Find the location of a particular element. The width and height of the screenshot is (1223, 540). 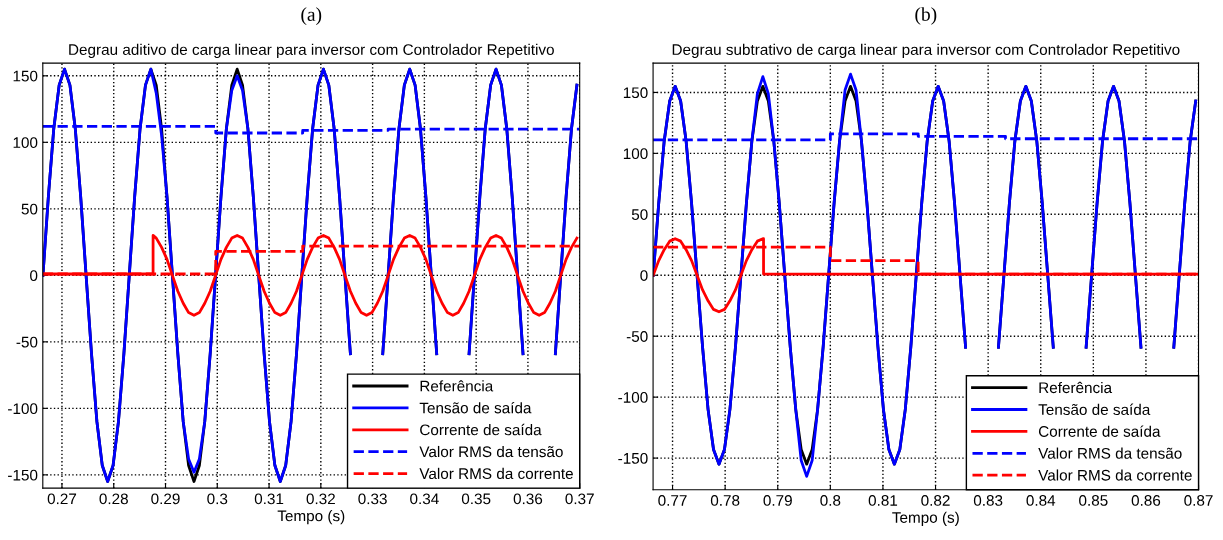

x-tick-label: 0.81 is located at coordinates (883, 500).